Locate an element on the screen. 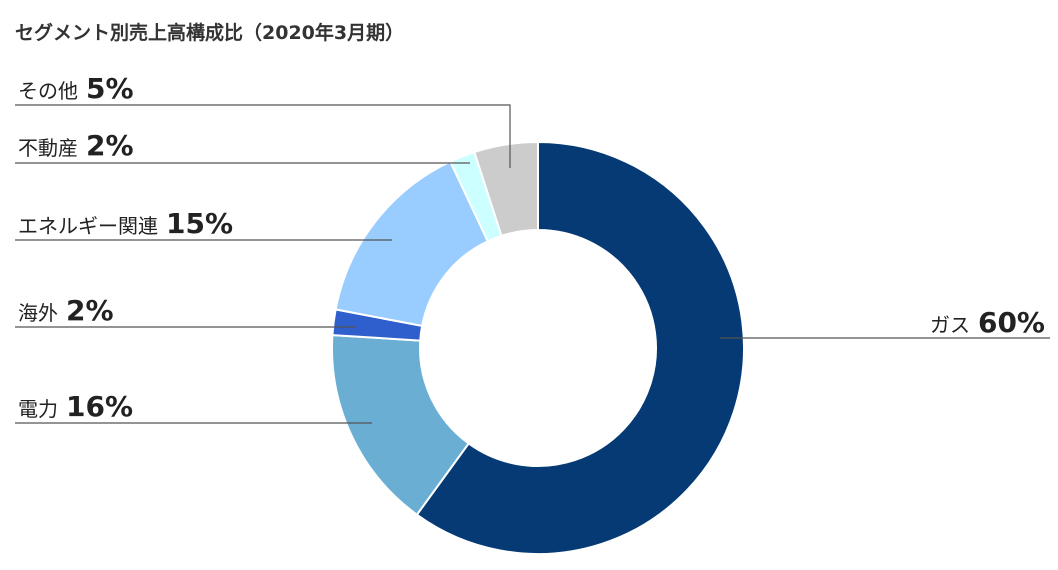  category-name: 海外 is located at coordinates (38, 313).